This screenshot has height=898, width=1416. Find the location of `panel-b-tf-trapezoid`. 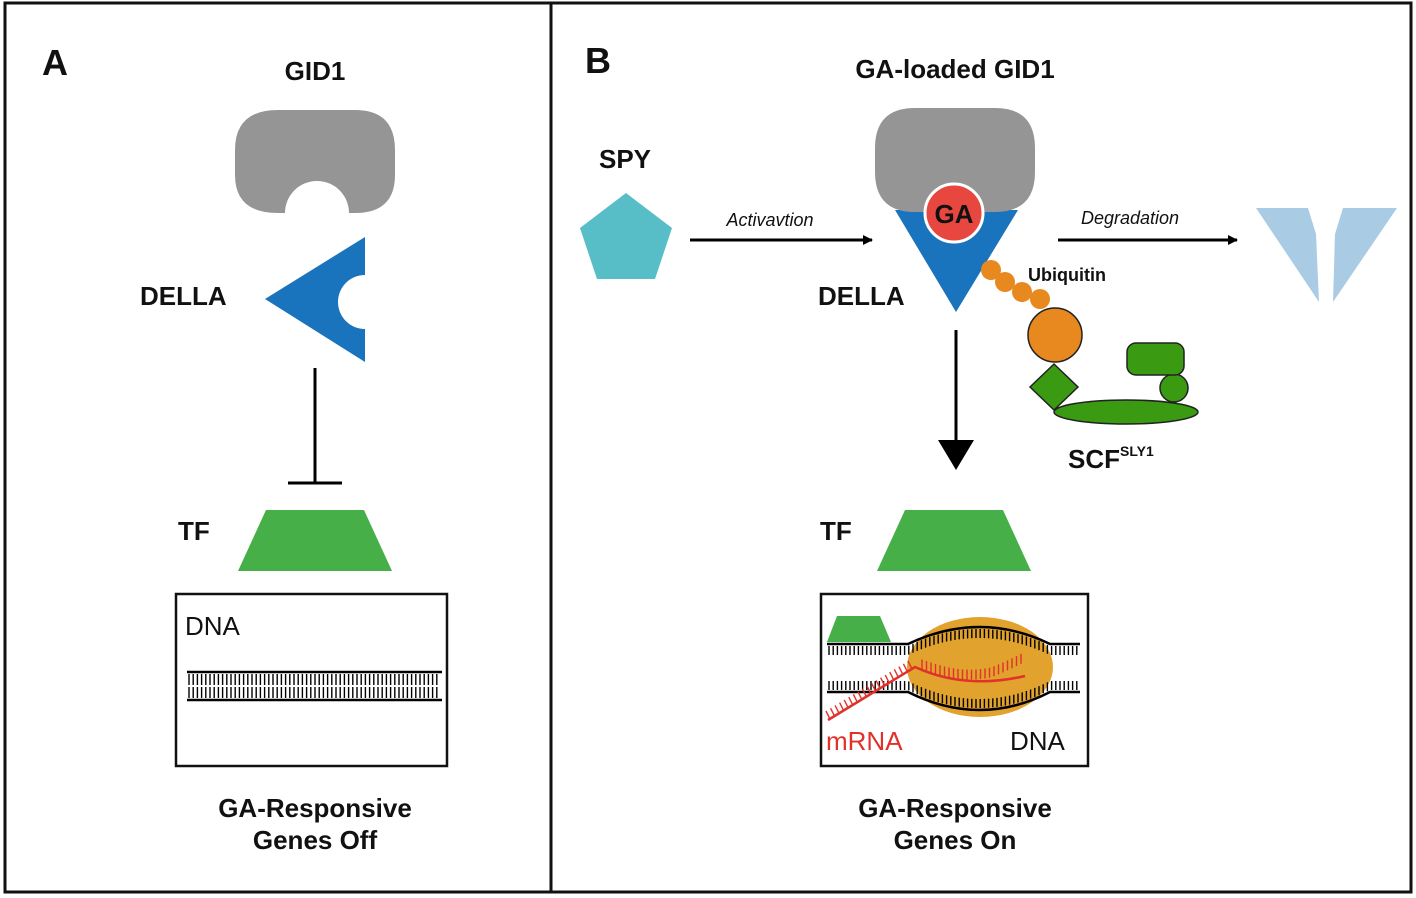

panel-b-tf-trapezoid is located at coordinates (954, 540).